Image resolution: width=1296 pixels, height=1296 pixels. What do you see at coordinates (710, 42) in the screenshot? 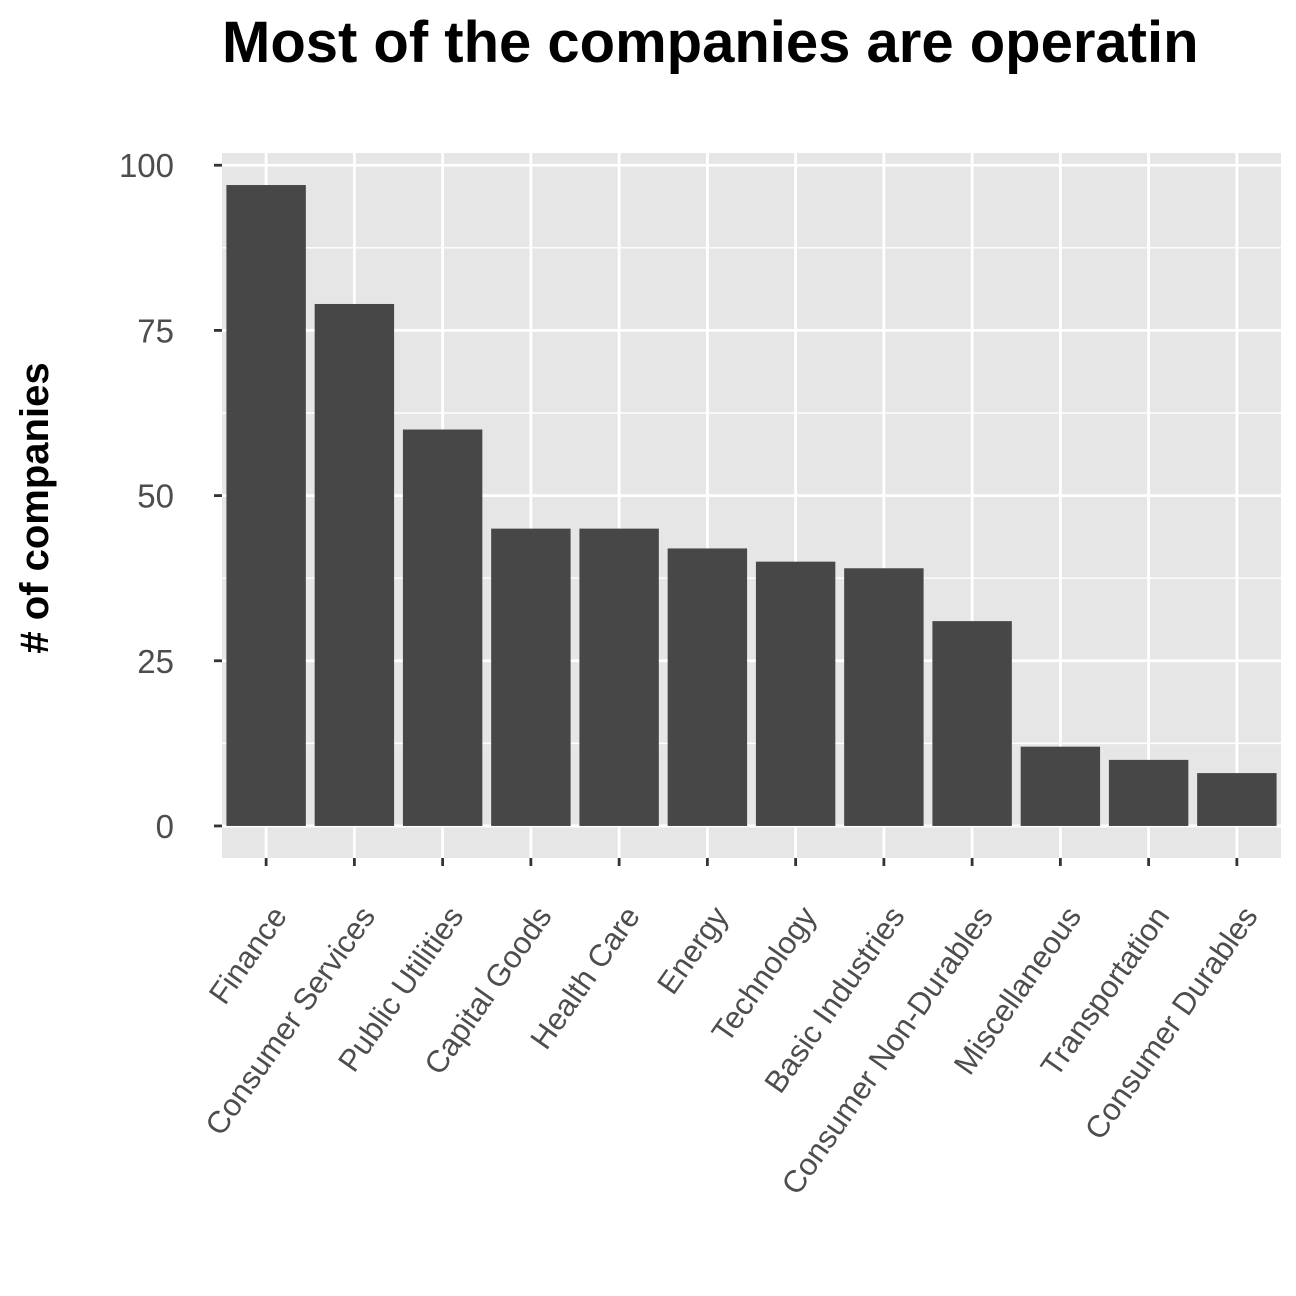
I see `chart-title: Most of the companies are operatin` at bounding box center [710, 42].